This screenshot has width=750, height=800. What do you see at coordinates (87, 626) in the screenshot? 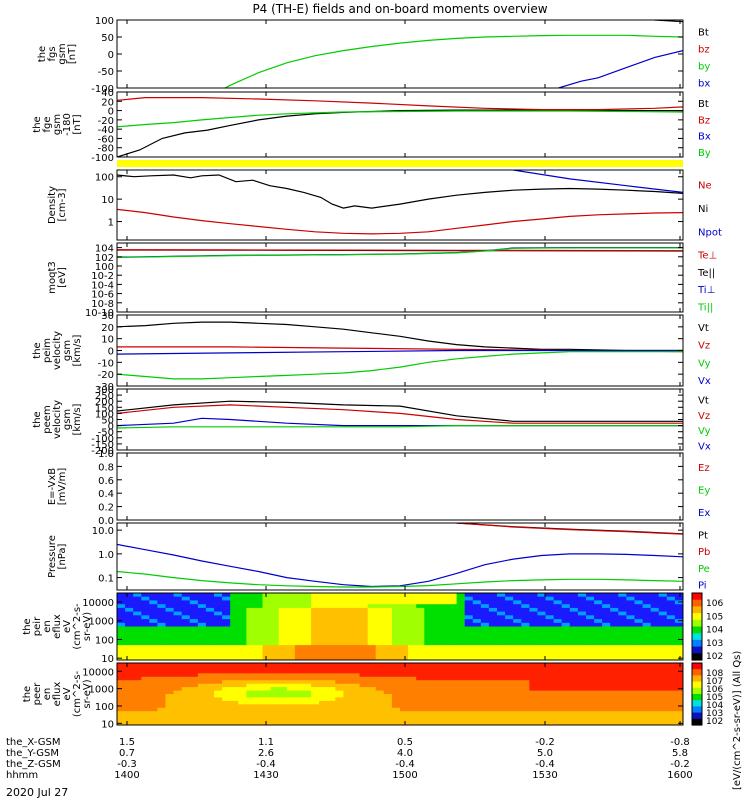
I see `y-axis-label: sr-eV)` at bounding box center [87, 626].